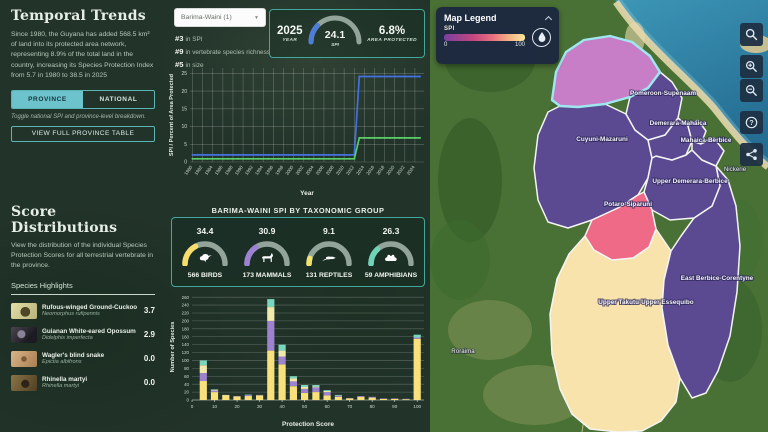 This screenshot has width=768, height=432. I want to click on svg-text: 260, so click(186, 297).